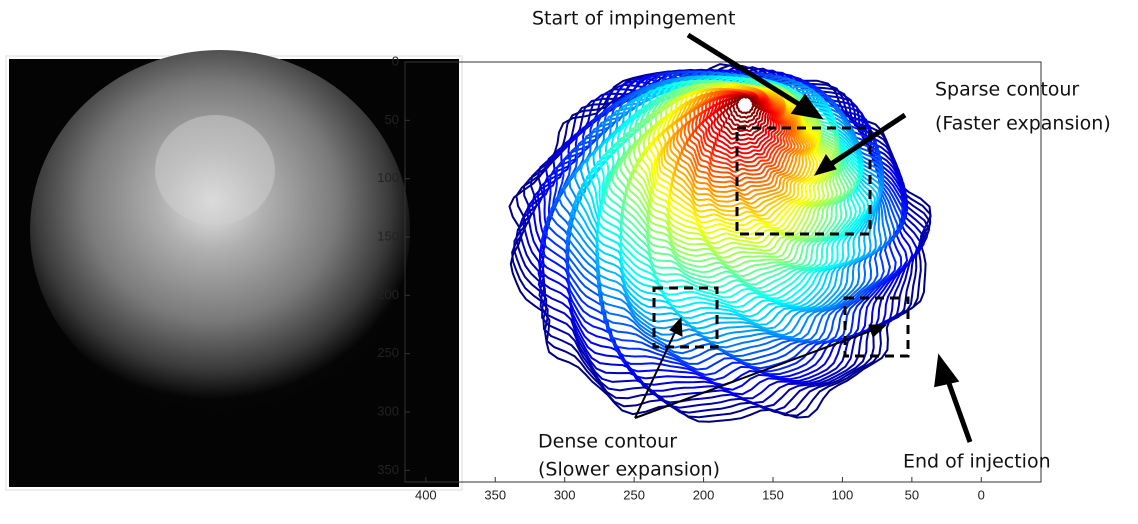 Image resolution: width=1138 pixels, height=524 pixels. I want to click on annotation: End of injection, so click(977, 462).